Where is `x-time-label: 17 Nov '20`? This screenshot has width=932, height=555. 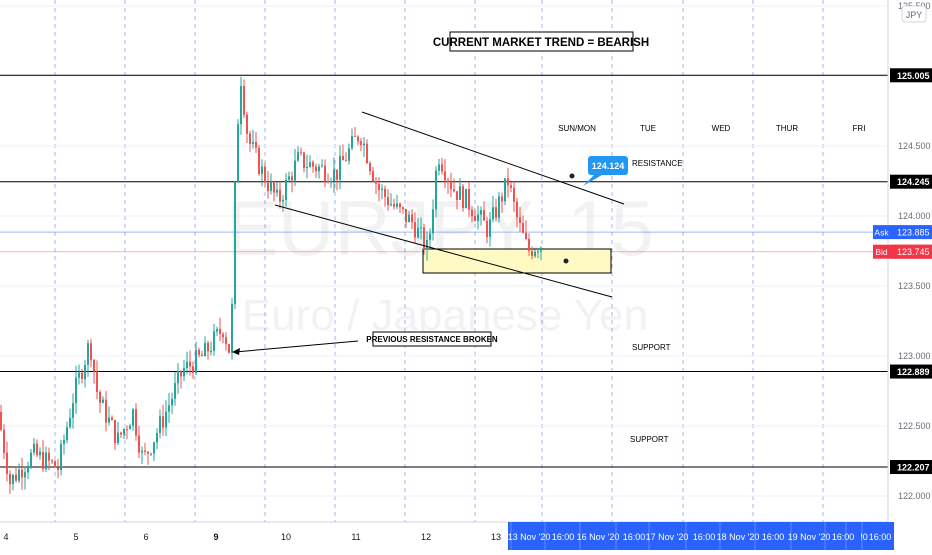 x-time-label: 17 Nov '20 is located at coordinates (667, 537).